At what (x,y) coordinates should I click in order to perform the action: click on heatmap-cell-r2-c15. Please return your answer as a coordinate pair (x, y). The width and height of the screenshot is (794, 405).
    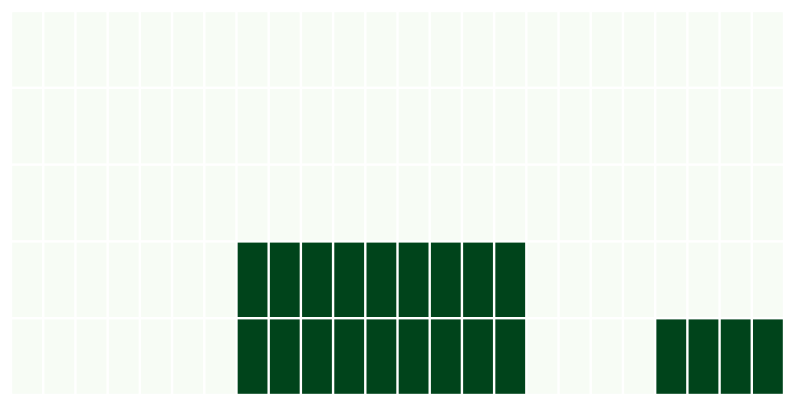
    Looking at the image, I should click on (510, 203).